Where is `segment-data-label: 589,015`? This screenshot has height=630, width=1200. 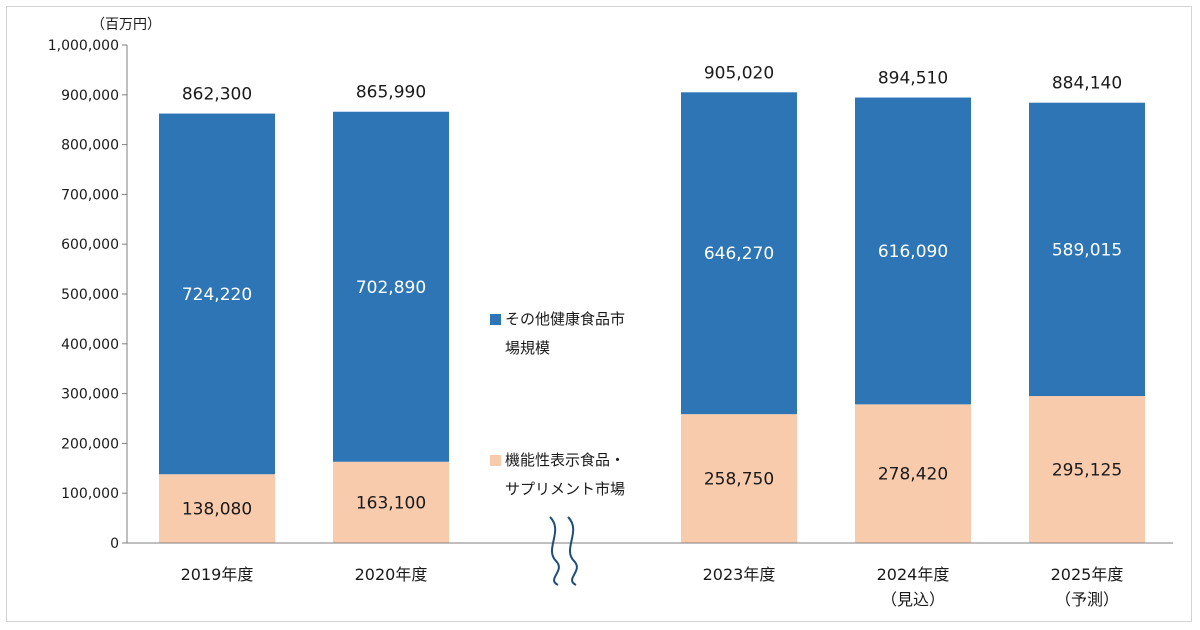
segment-data-label: 589,015 is located at coordinates (1087, 250).